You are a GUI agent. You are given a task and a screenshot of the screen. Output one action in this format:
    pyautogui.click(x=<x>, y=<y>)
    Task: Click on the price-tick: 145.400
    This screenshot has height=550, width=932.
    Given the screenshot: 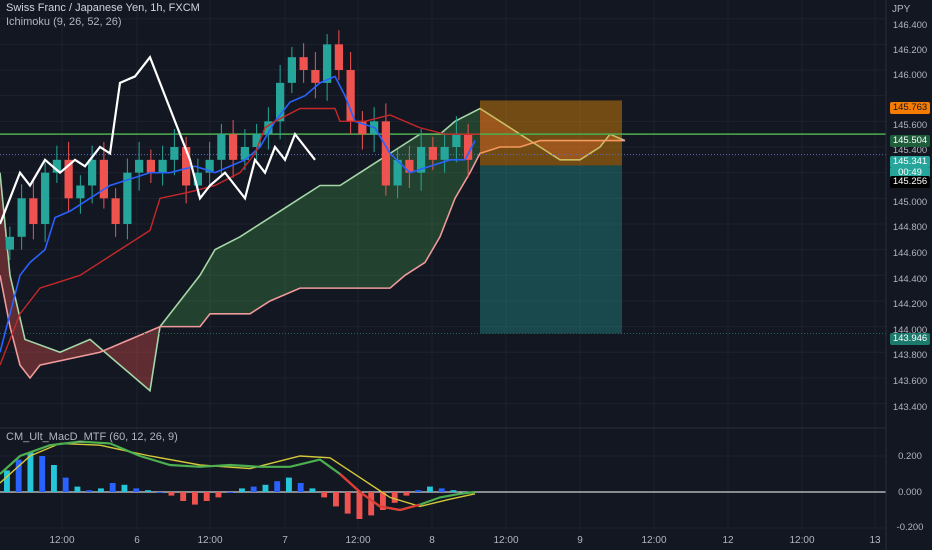 What is the action you would take?
    pyautogui.click(x=910, y=150)
    